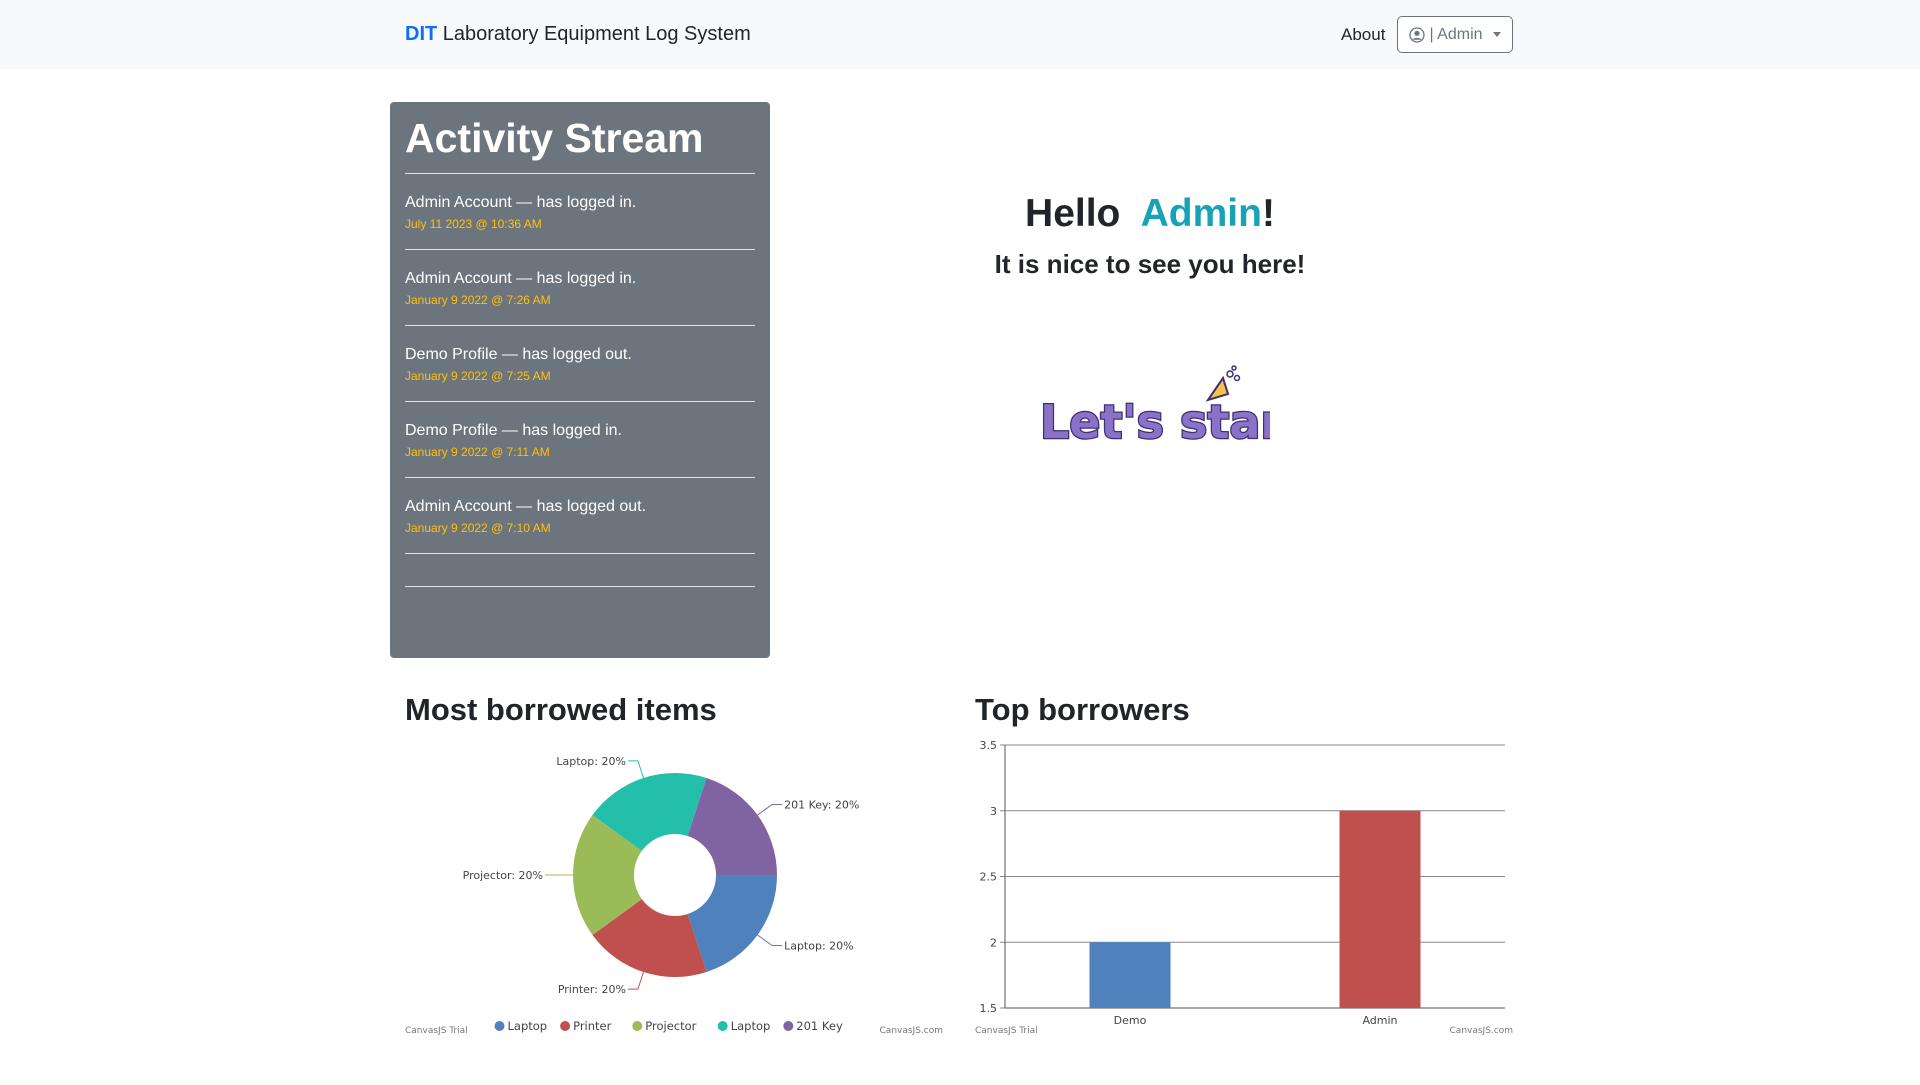 The image size is (1920, 1085). Describe the element at coordinates (596, 34) in the screenshot. I see `brand-title: Laboratory Equipment Log System` at that location.